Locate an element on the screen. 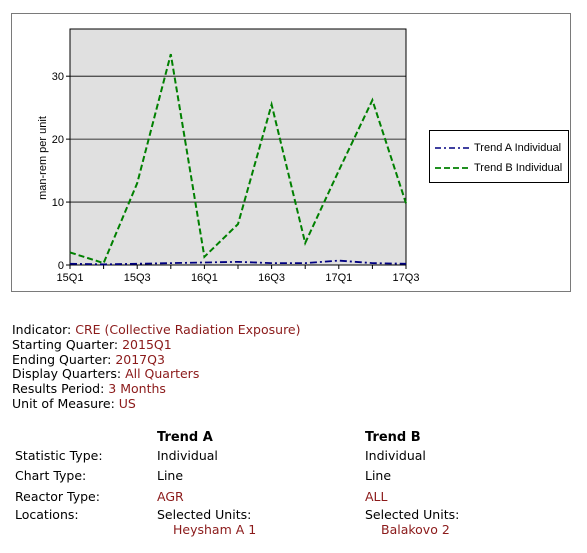  legend-item-trend-a: Trend A Individual is located at coordinates (498, 148).